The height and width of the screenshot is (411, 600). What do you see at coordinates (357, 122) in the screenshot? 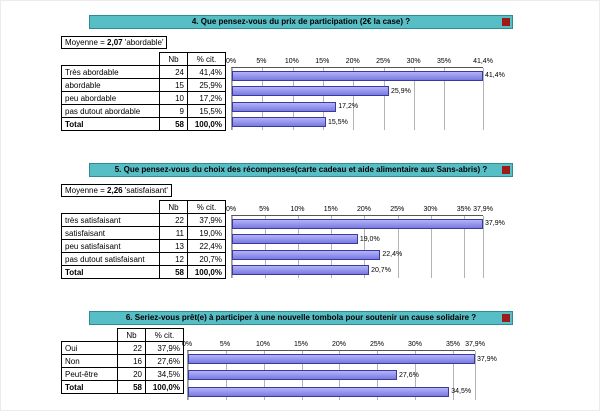
I see `bar-row: 15,5%` at bounding box center [357, 122].